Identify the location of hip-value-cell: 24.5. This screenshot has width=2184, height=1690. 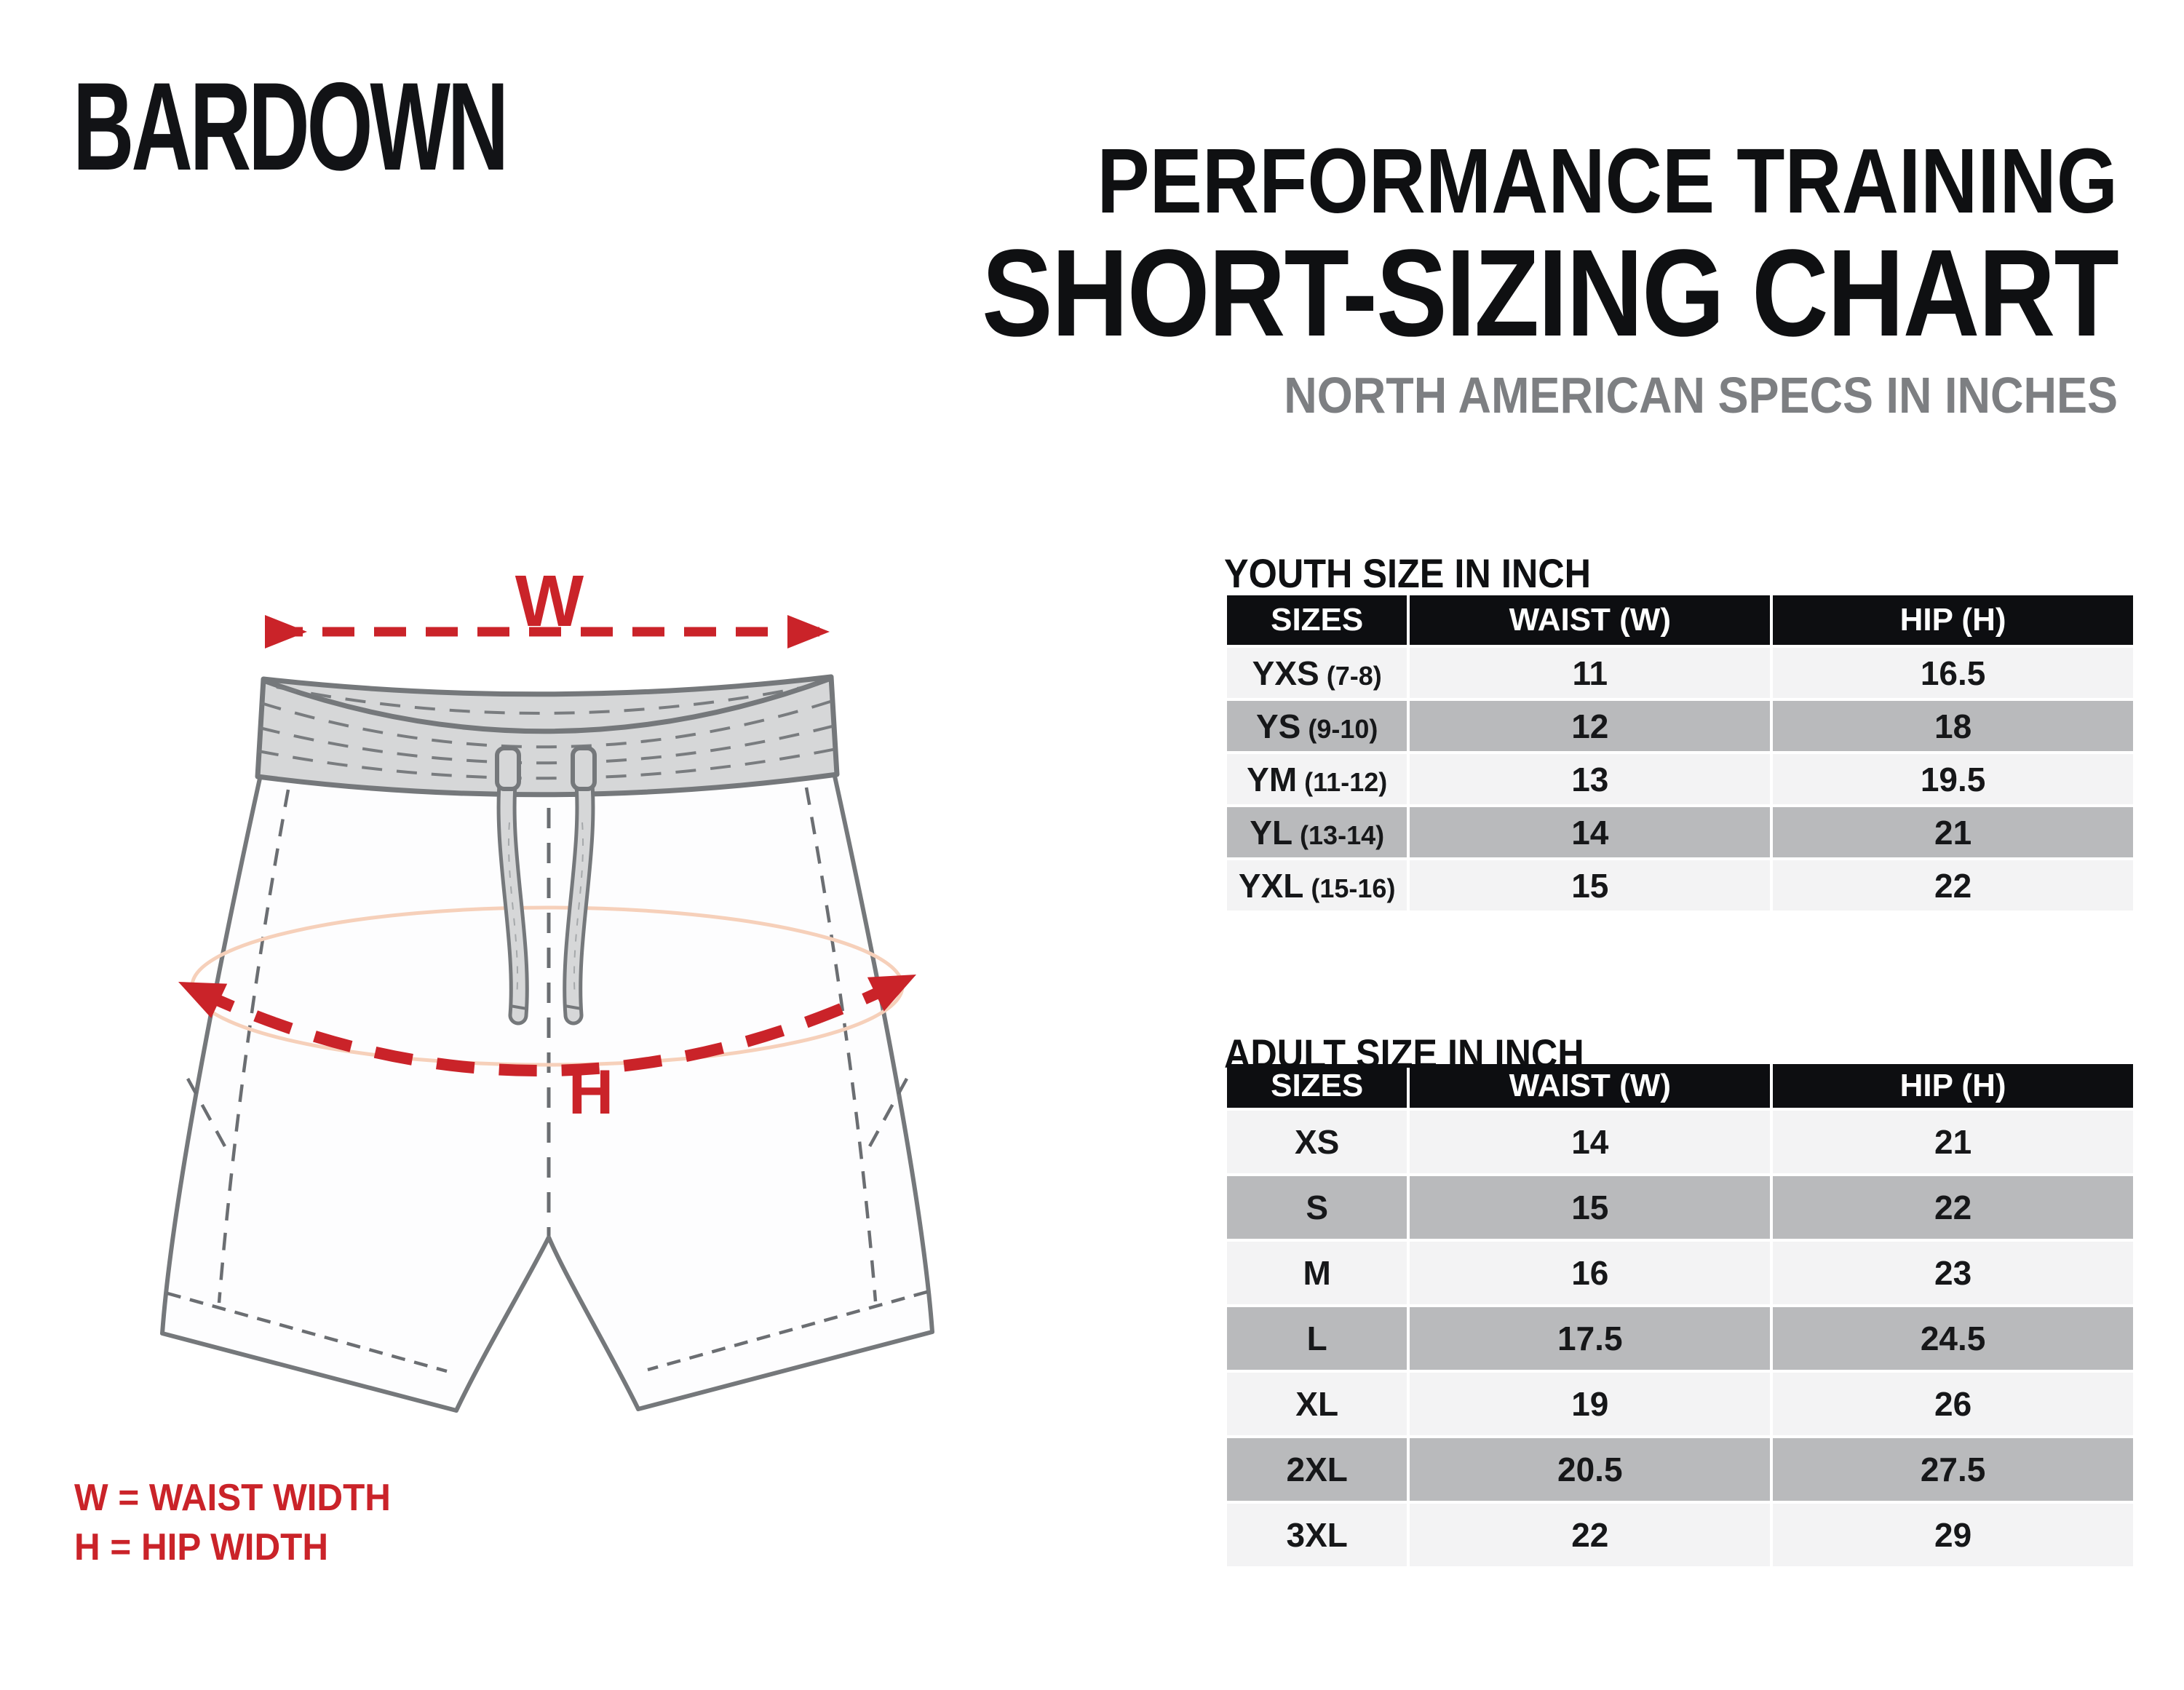
(1953, 1339).